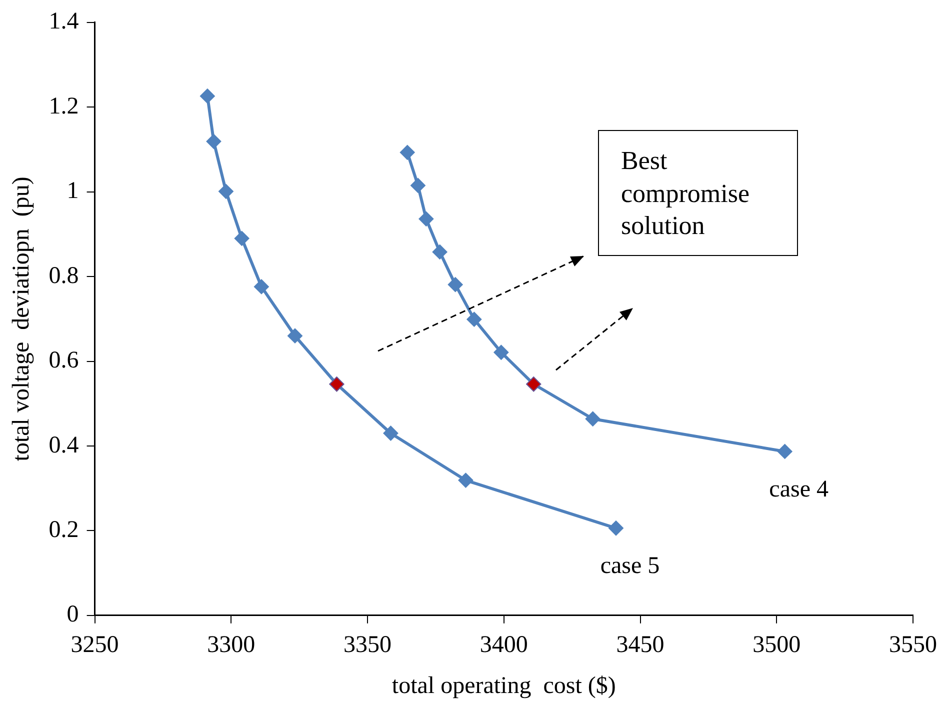  I want to click on y-tick-label: 0.4, so click(63, 445).